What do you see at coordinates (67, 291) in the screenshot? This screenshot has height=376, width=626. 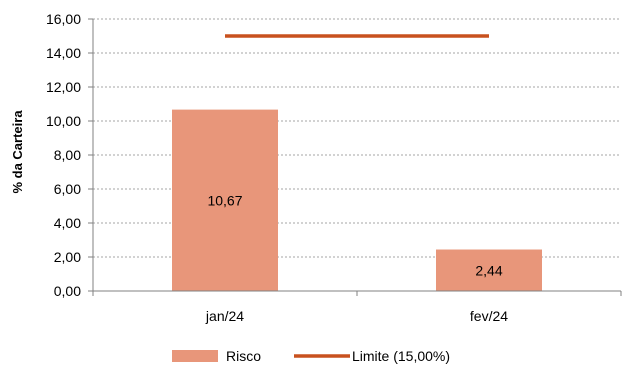 I see `y-tick-label: 0,00` at bounding box center [67, 291].